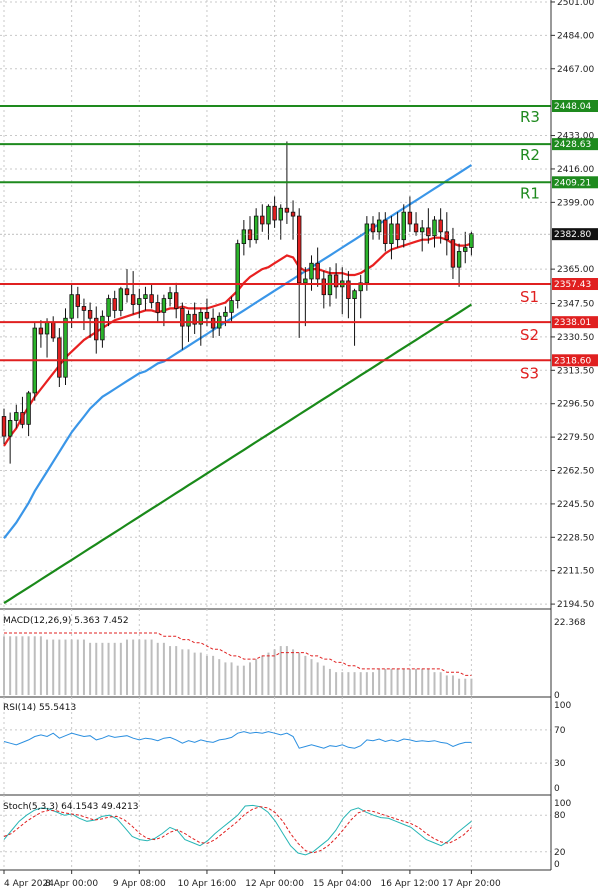 This screenshot has height=892, width=600. I want to click on y-tick-label: 2365.00, so click(575, 270).